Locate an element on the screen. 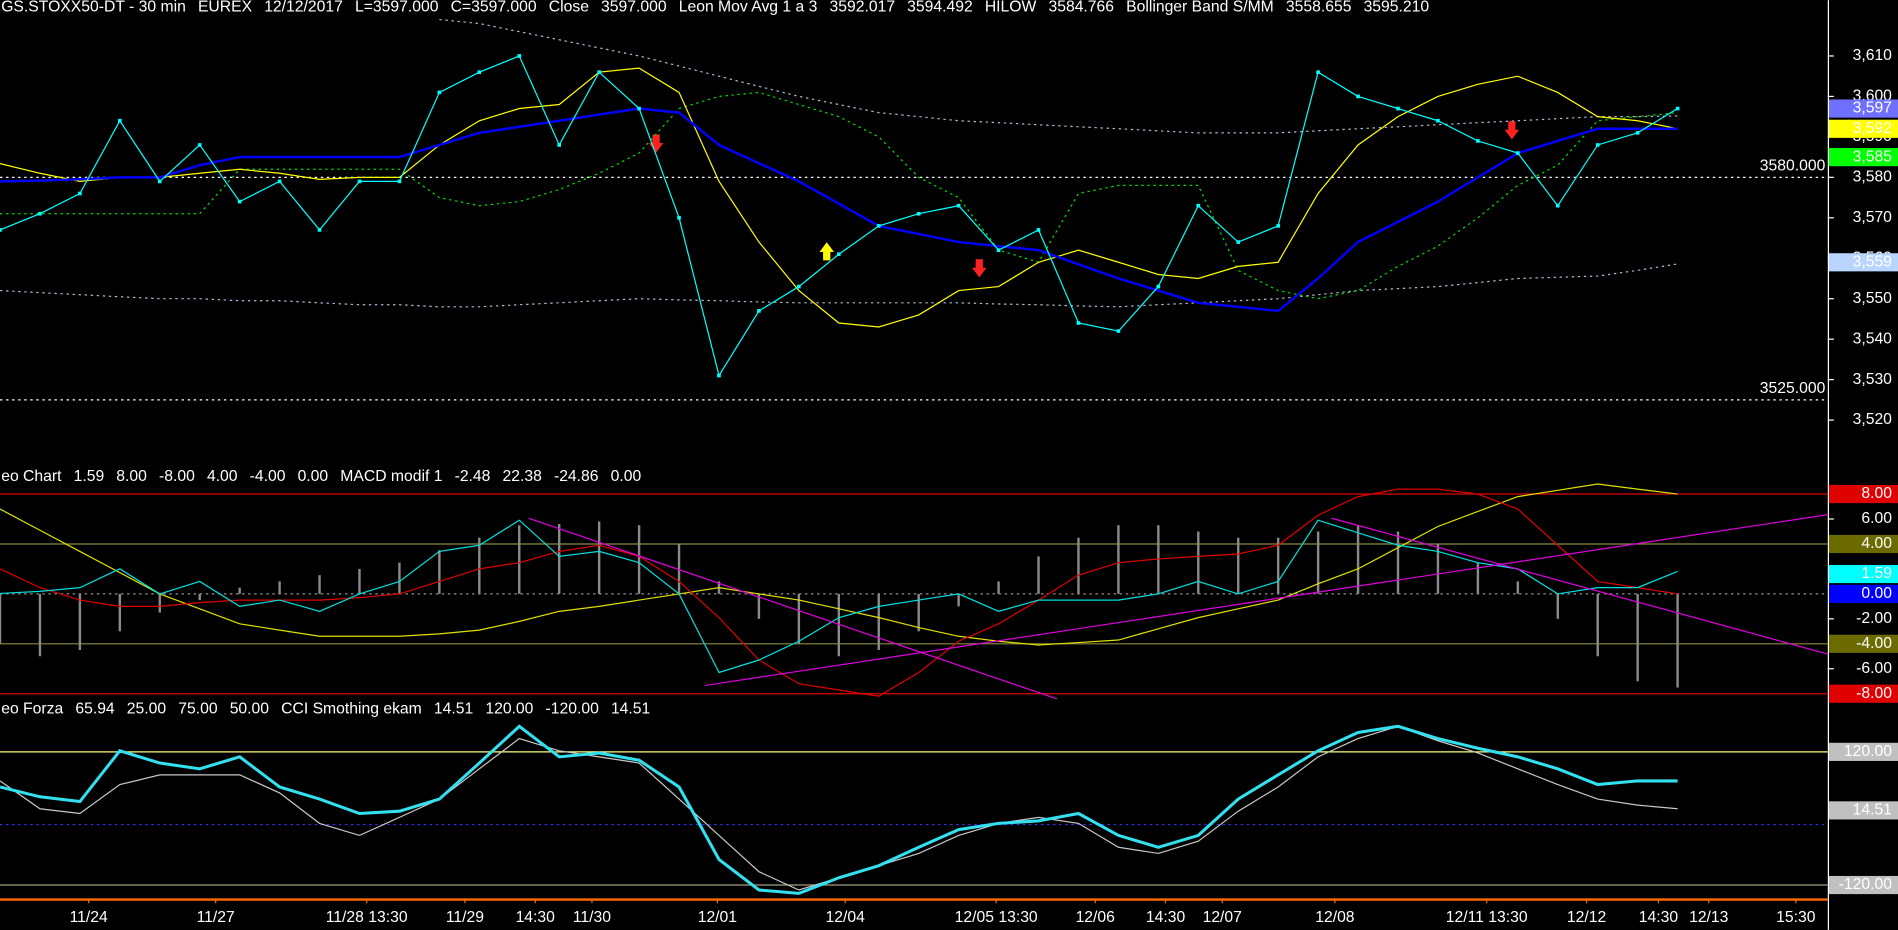  x-tick-label: 11/28 13:30 is located at coordinates (367, 917).